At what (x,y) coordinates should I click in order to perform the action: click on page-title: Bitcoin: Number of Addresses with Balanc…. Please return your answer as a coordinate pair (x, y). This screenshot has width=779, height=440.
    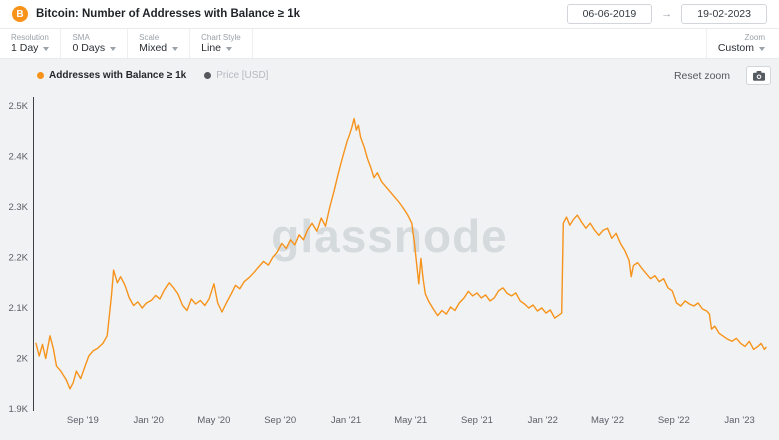
    Looking at the image, I should click on (168, 14).